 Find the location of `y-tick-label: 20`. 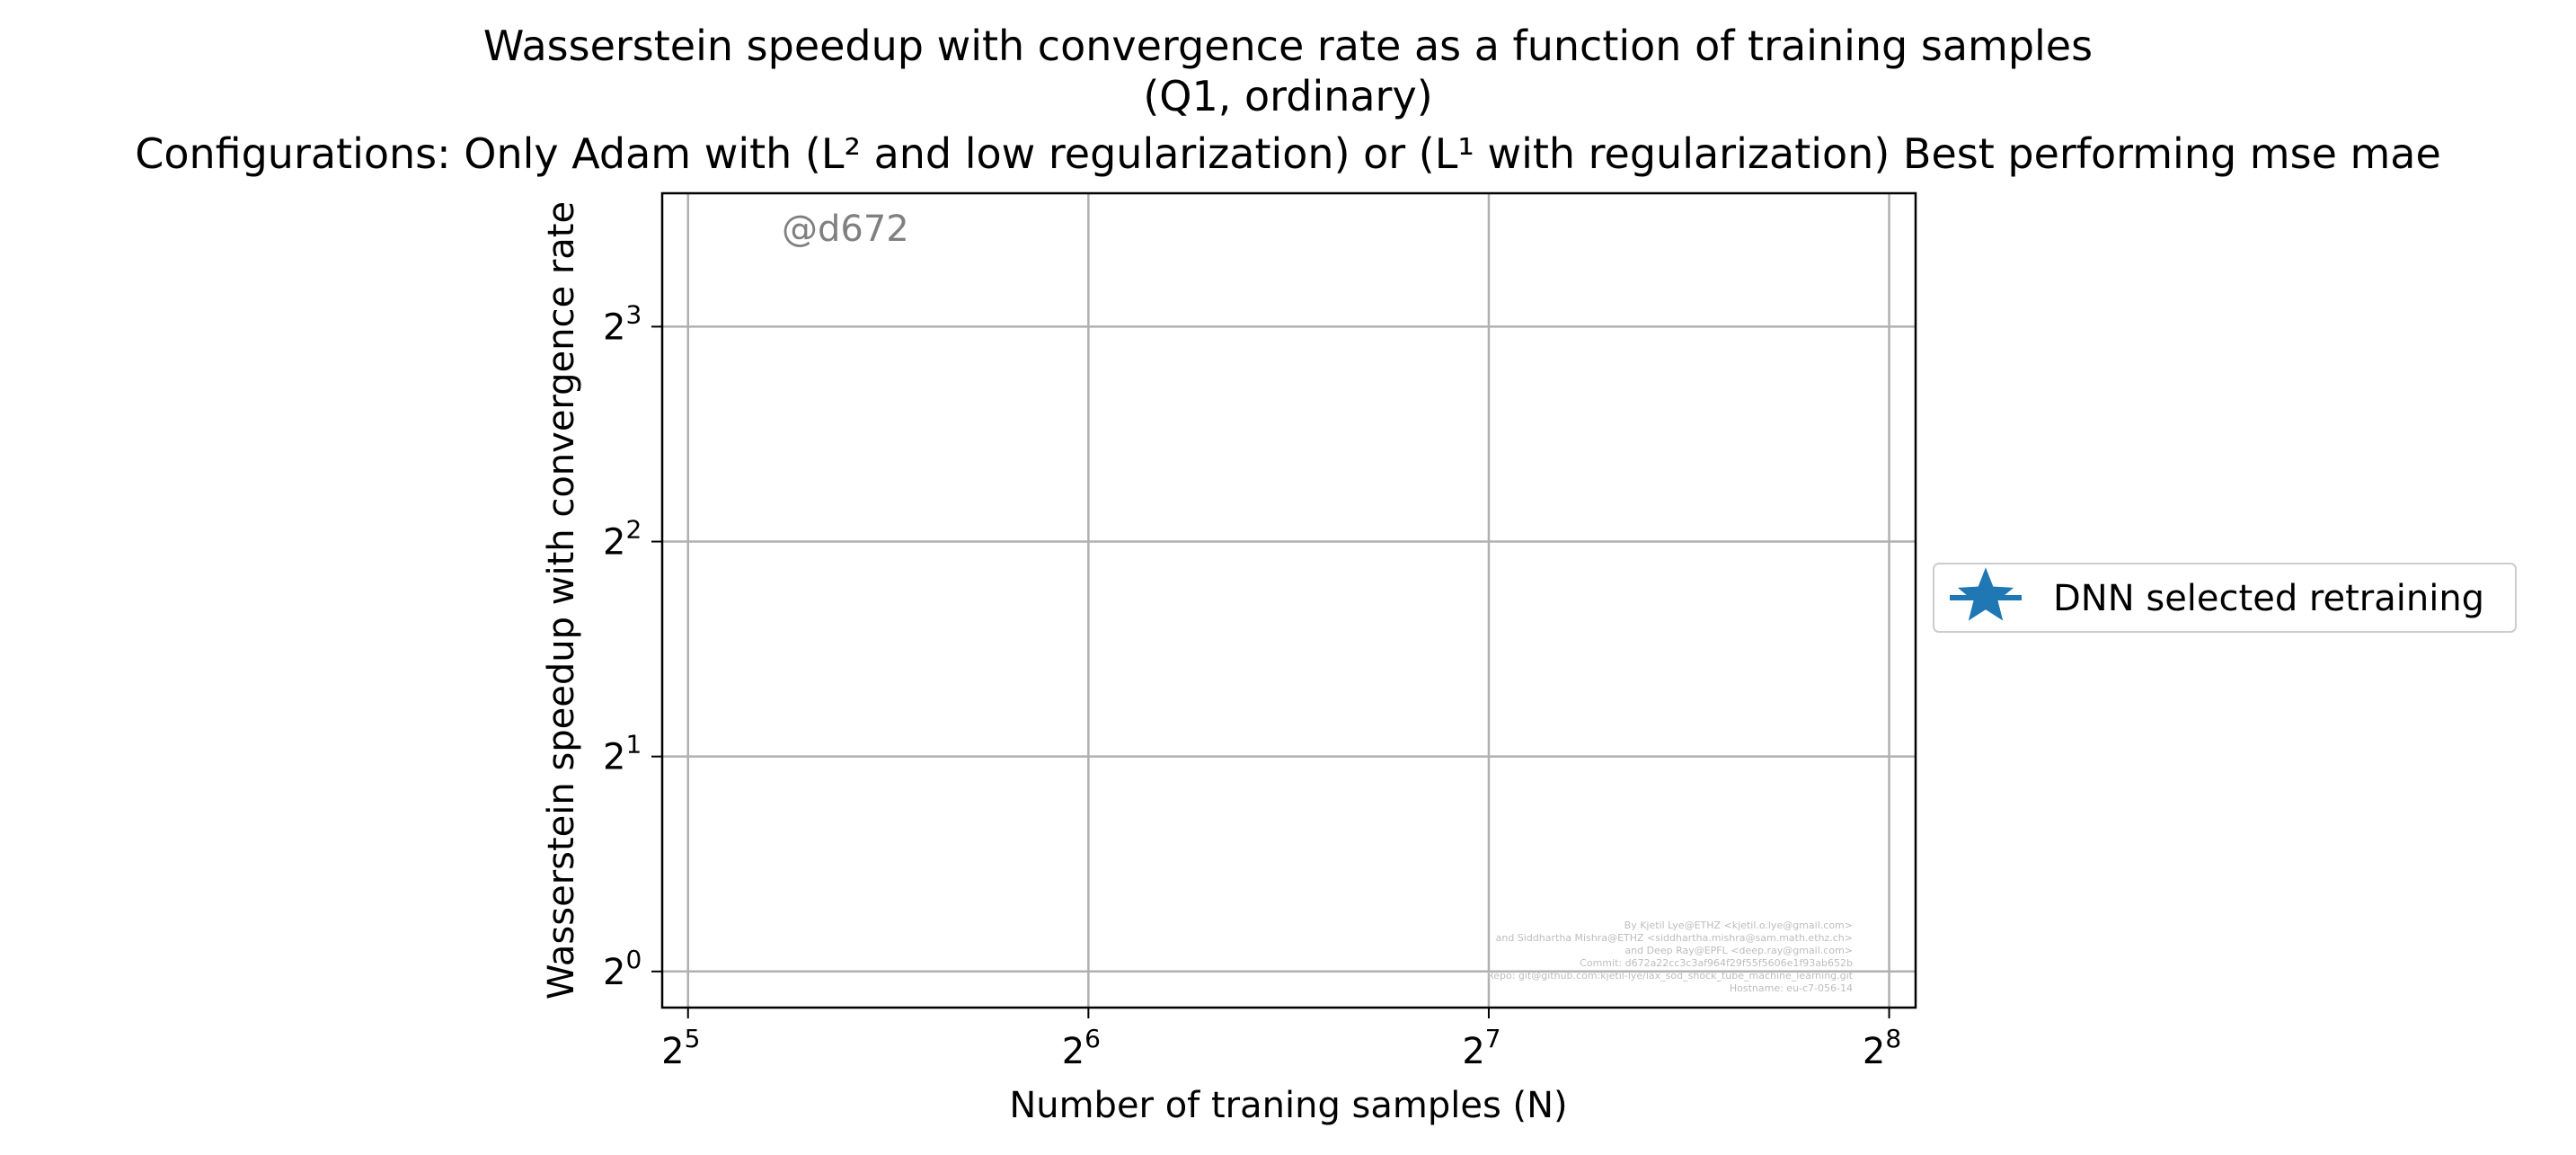

y-tick-label: 20 is located at coordinates (622, 969).